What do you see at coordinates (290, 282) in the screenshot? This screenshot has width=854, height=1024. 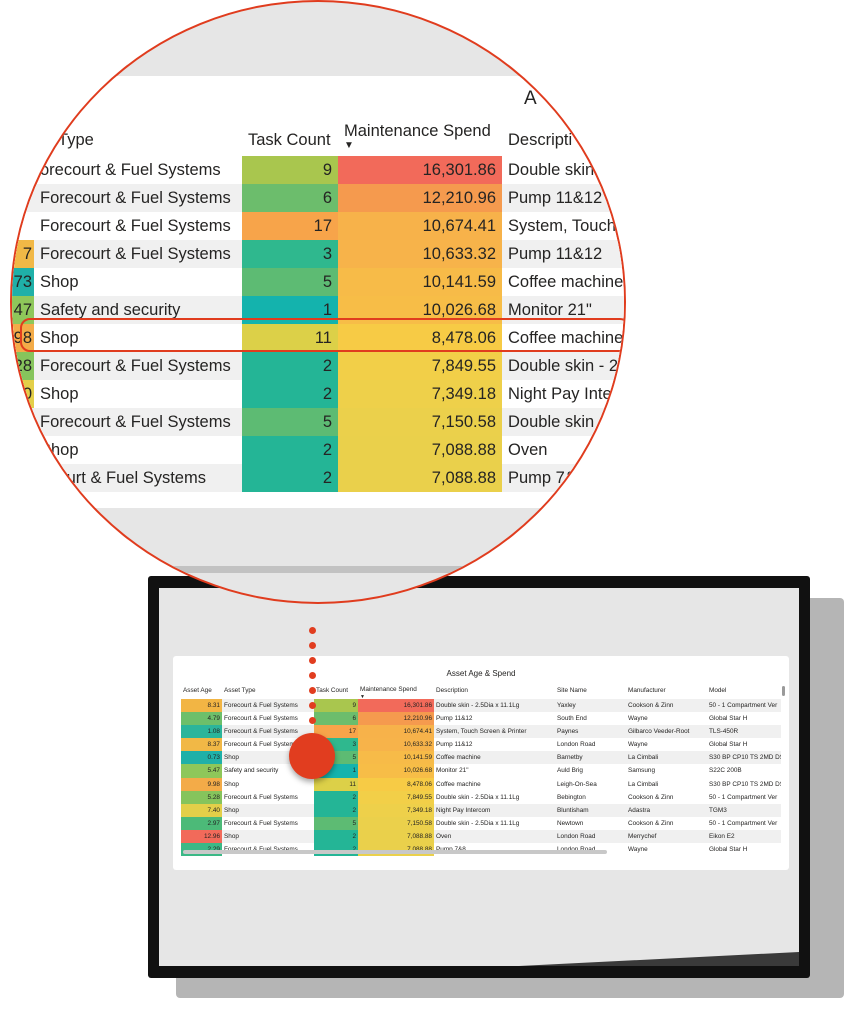 I see `zoomed-task-count-cell: 5` at bounding box center [290, 282].